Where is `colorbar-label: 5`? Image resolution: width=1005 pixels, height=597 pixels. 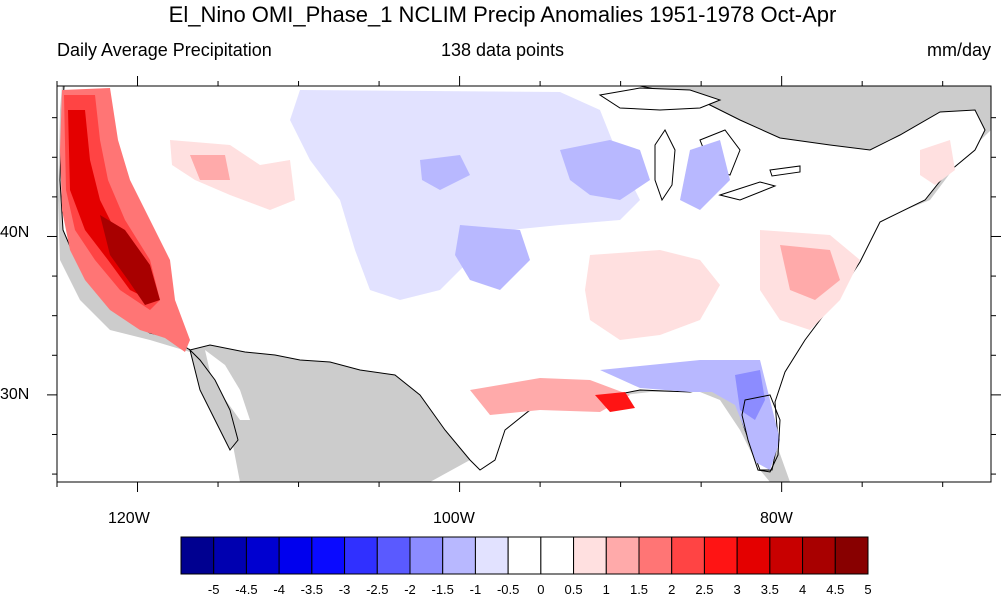
colorbar-label: 5 is located at coordinates (868, 589).